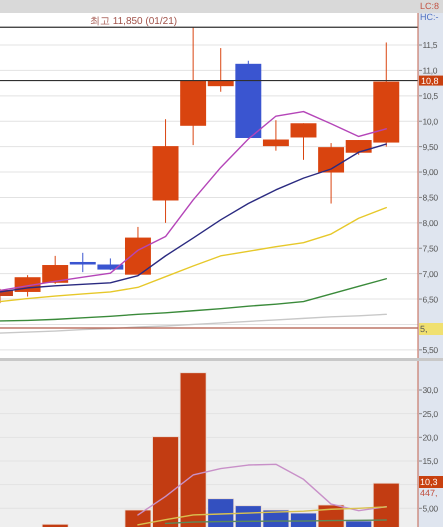 The height and width of the screenshot is (527, 443). What do you see at coordinates (430, 413) in the screenshot?
I see `y-tick-label: 25,0` at bounding box center [430, 413].